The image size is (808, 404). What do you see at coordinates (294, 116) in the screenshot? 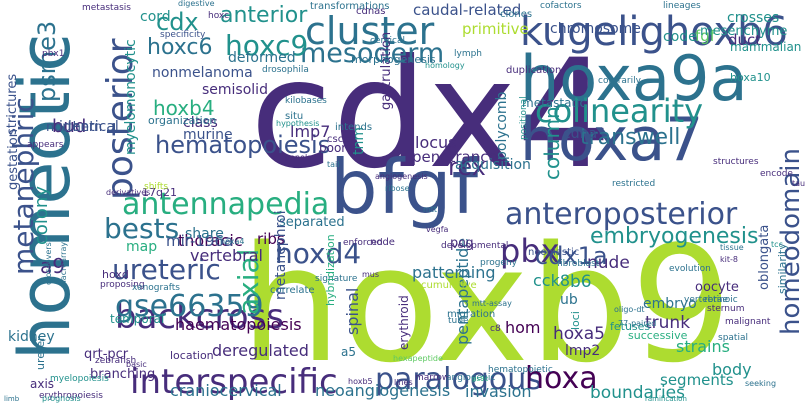
I see `cloud-word: situ` at bounding box center [294, 116].